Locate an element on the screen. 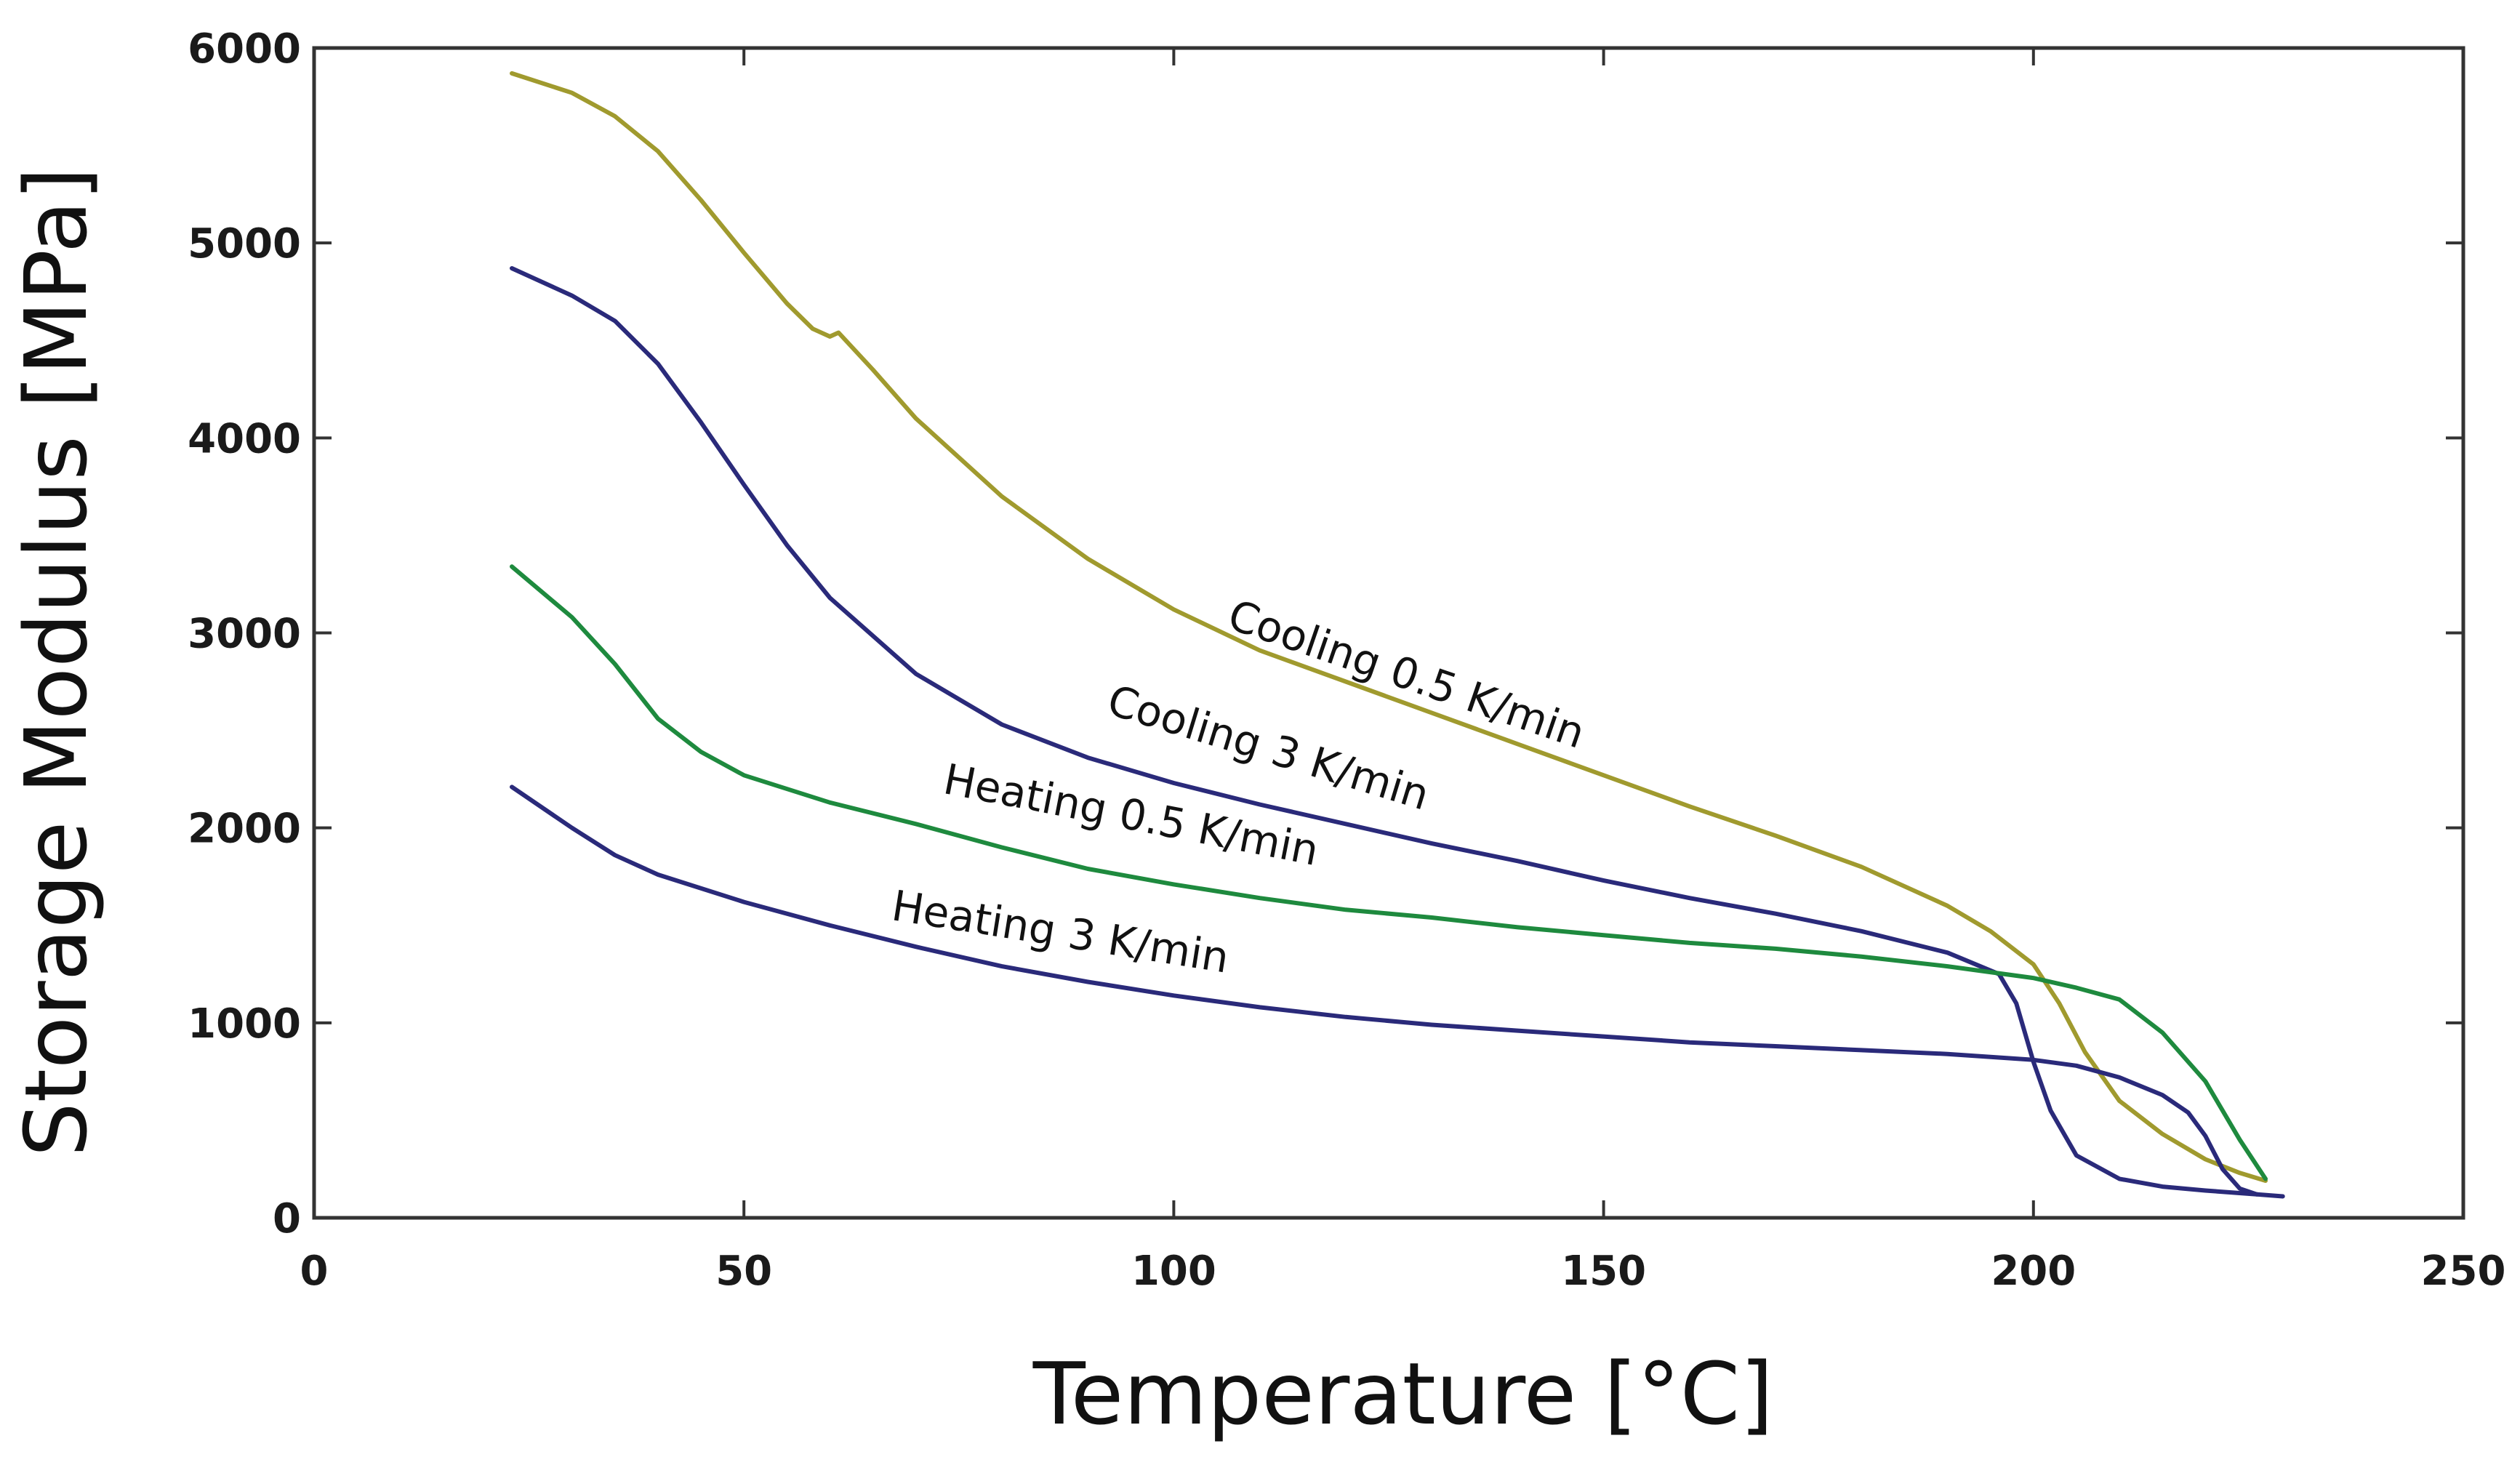 The image size is (2520, 1457). y-tick-label: 0 is located at coordinates (287, 1219).